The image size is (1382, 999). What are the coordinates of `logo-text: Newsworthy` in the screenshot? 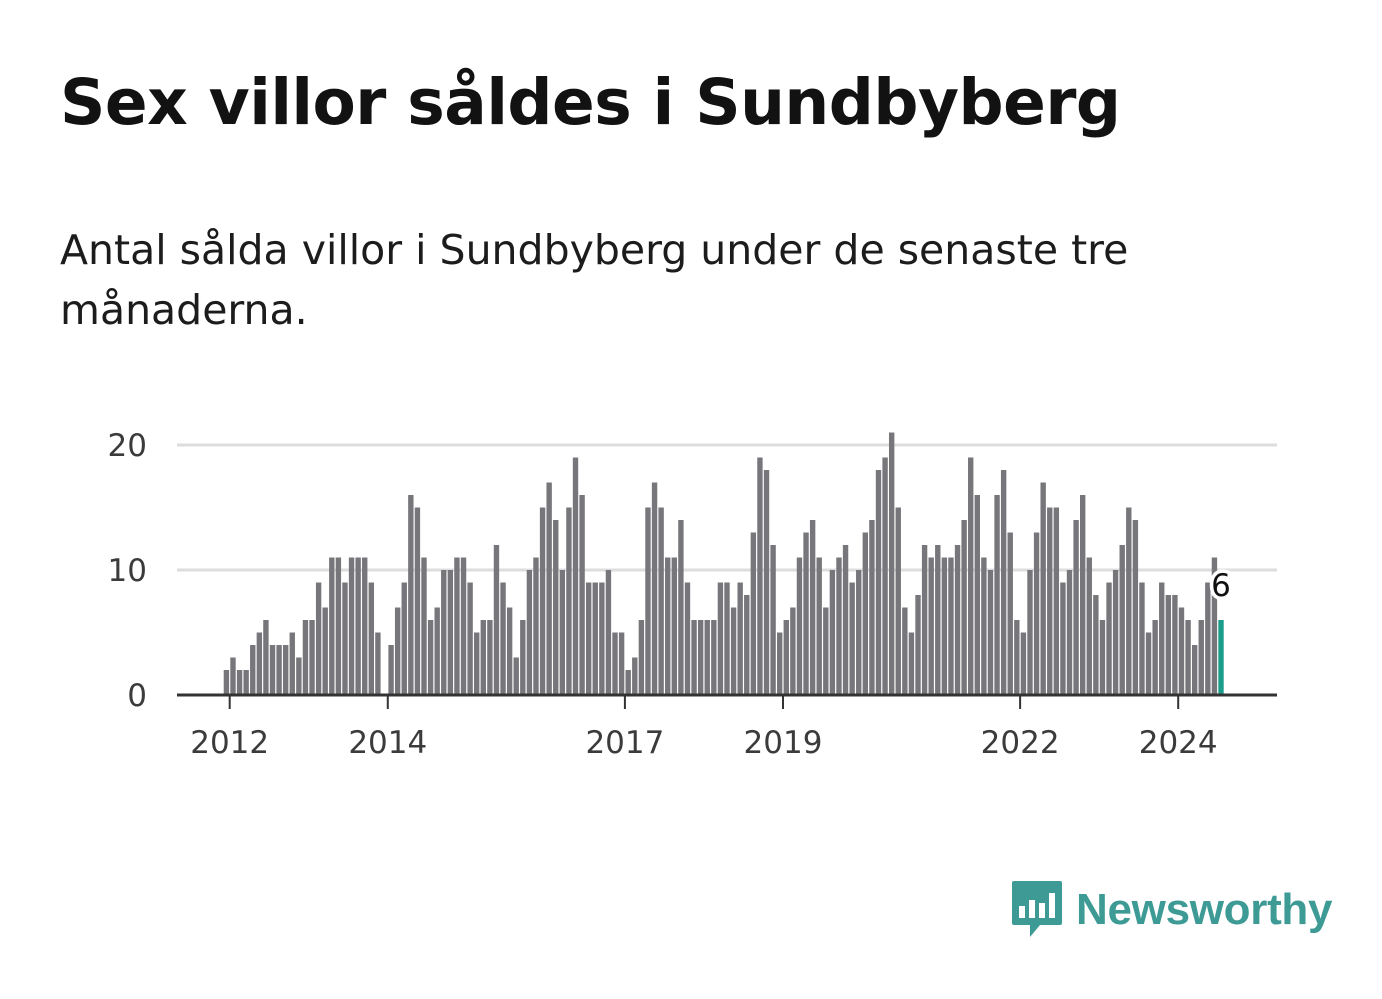 It's located at (1204, 909).